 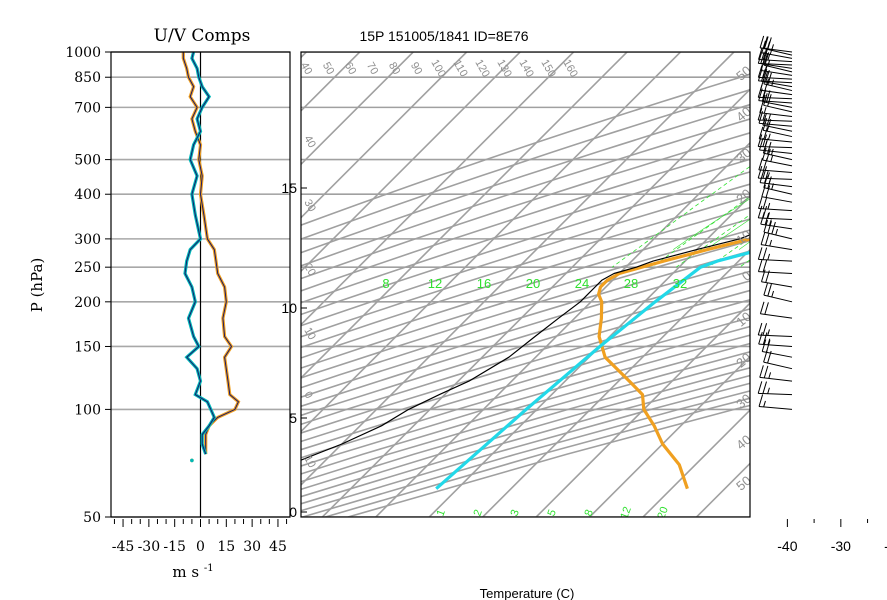 What do you see at coordinates (149, 547) in the screenshot?
I see `uv-x-tick-label: -30` at bounding box center [149, 547].